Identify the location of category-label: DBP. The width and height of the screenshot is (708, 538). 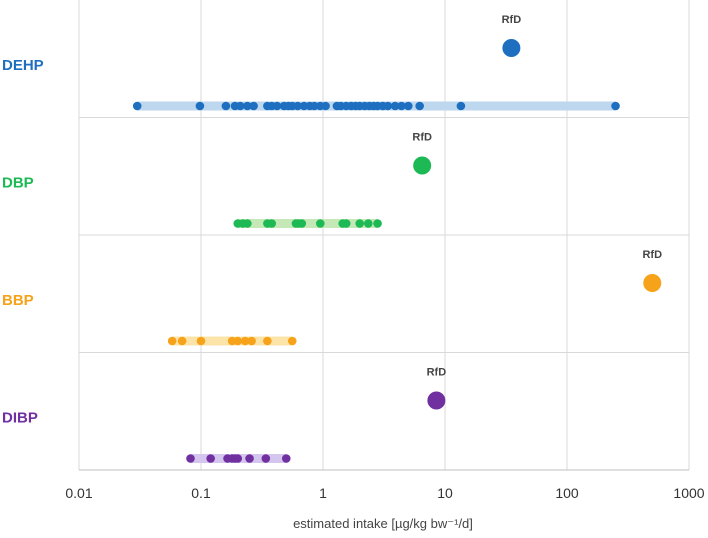
(18, 183).